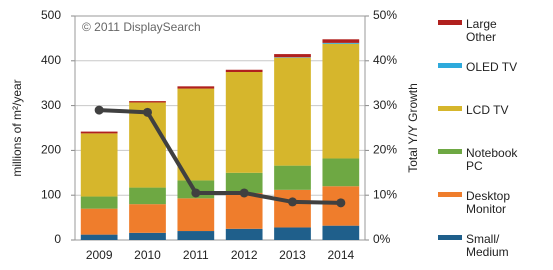 The image size is (553, 270). Describe the element at coordinates (385, 105) in the screenshot. I see `y2-tick-label: 30%` at that location.